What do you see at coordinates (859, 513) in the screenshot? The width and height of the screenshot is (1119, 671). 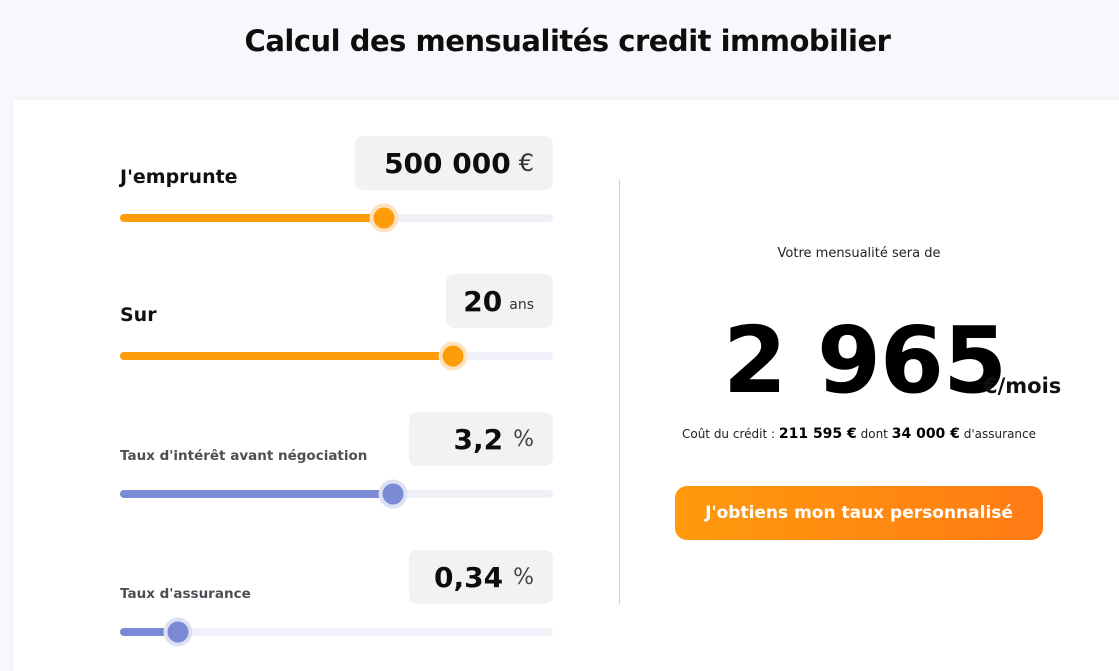 I see `get-personalized-rate-button: J'obtiens mon taux personnalisé` at bounding box center [859, 513].